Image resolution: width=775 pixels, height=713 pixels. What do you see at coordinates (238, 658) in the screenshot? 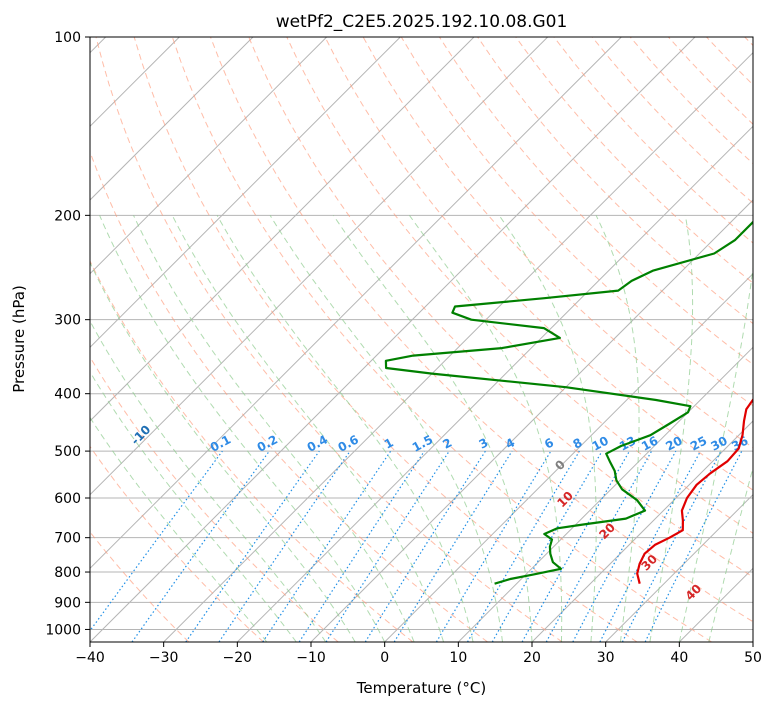
I see `x-tick-label: −20` at bounding box center [238, 658].